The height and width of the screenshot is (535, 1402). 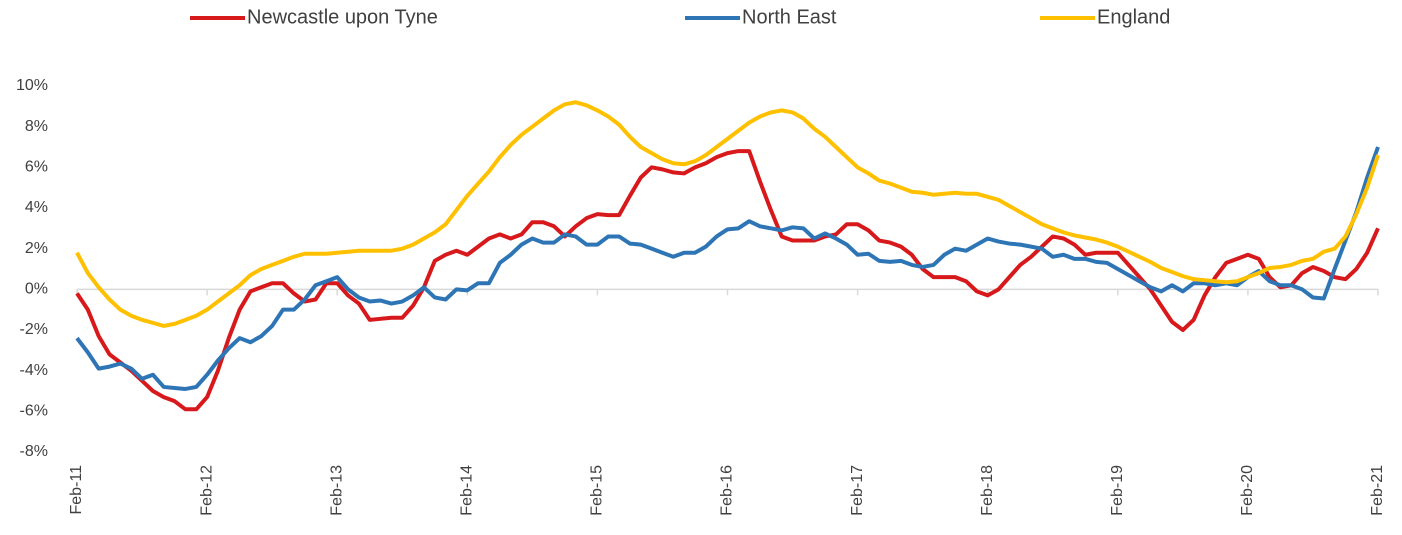 What do you see at coordinates (1133, 17) in the screenshot?
I see `legend-label: England` at bounding box center [1133, 17].